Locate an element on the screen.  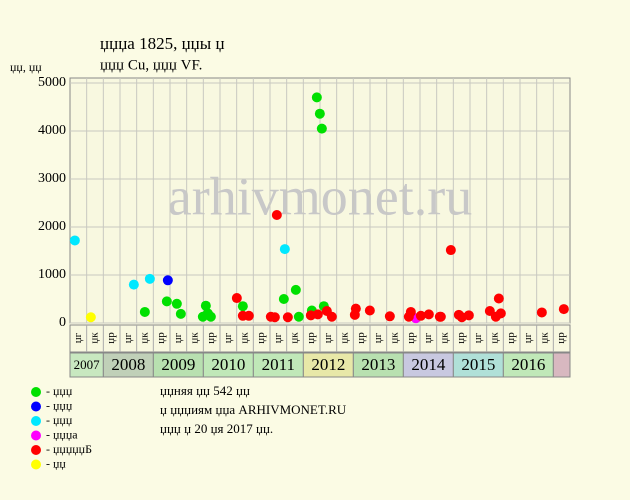
footer-note: џџняя џџ 542 џџ is located at coordinates (205, 390).